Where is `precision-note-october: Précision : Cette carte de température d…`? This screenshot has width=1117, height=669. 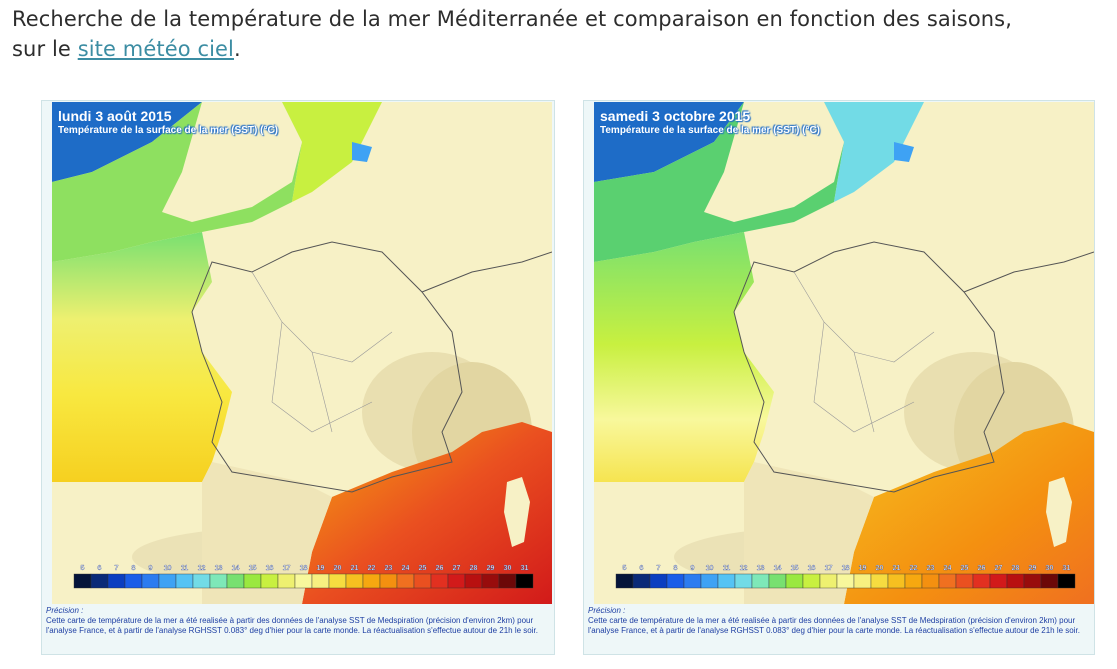
precision-note-october: Précision : Cette carte de température d… is located at coordinates (840, 621).